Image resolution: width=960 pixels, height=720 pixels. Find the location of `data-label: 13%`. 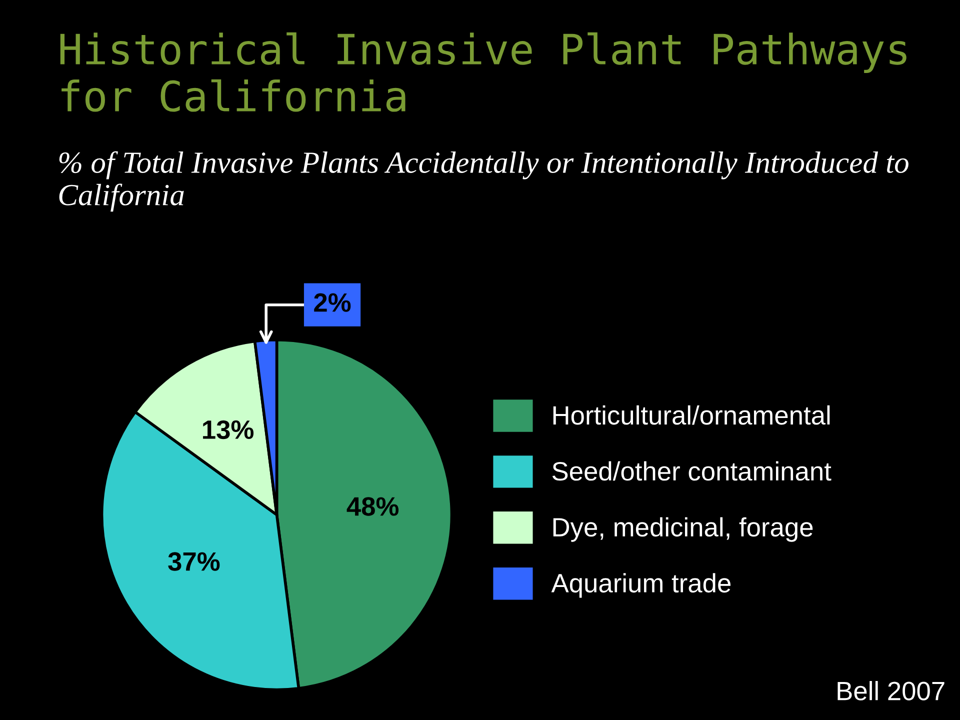

data-label: 13% is located at coordinates (228, 430).